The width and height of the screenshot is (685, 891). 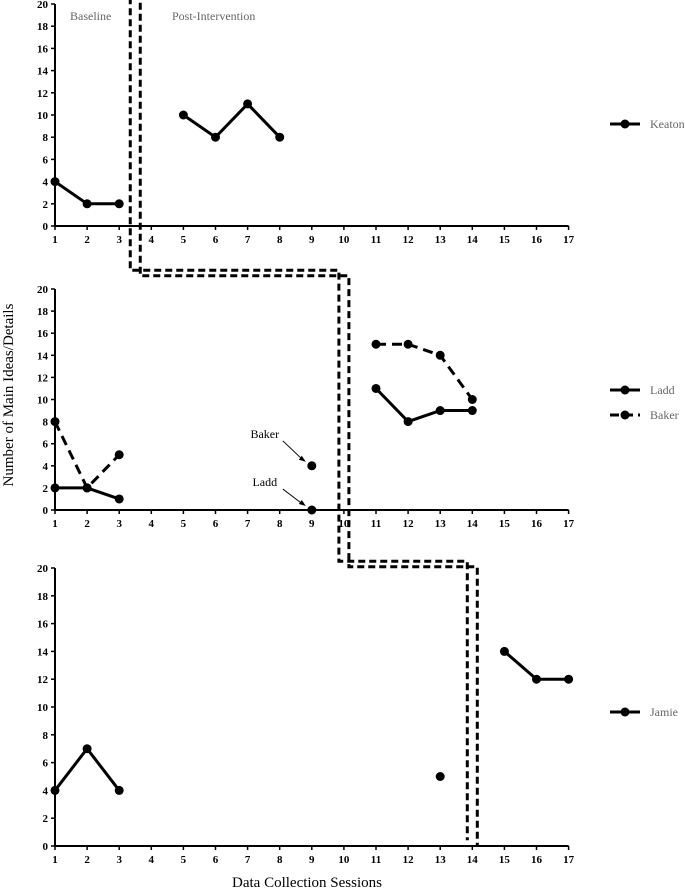 What do you see at coordinates (664, 712) in the screenshot?
I see `legend-label-jamie: Jamie` at bounding box center [664, 712].